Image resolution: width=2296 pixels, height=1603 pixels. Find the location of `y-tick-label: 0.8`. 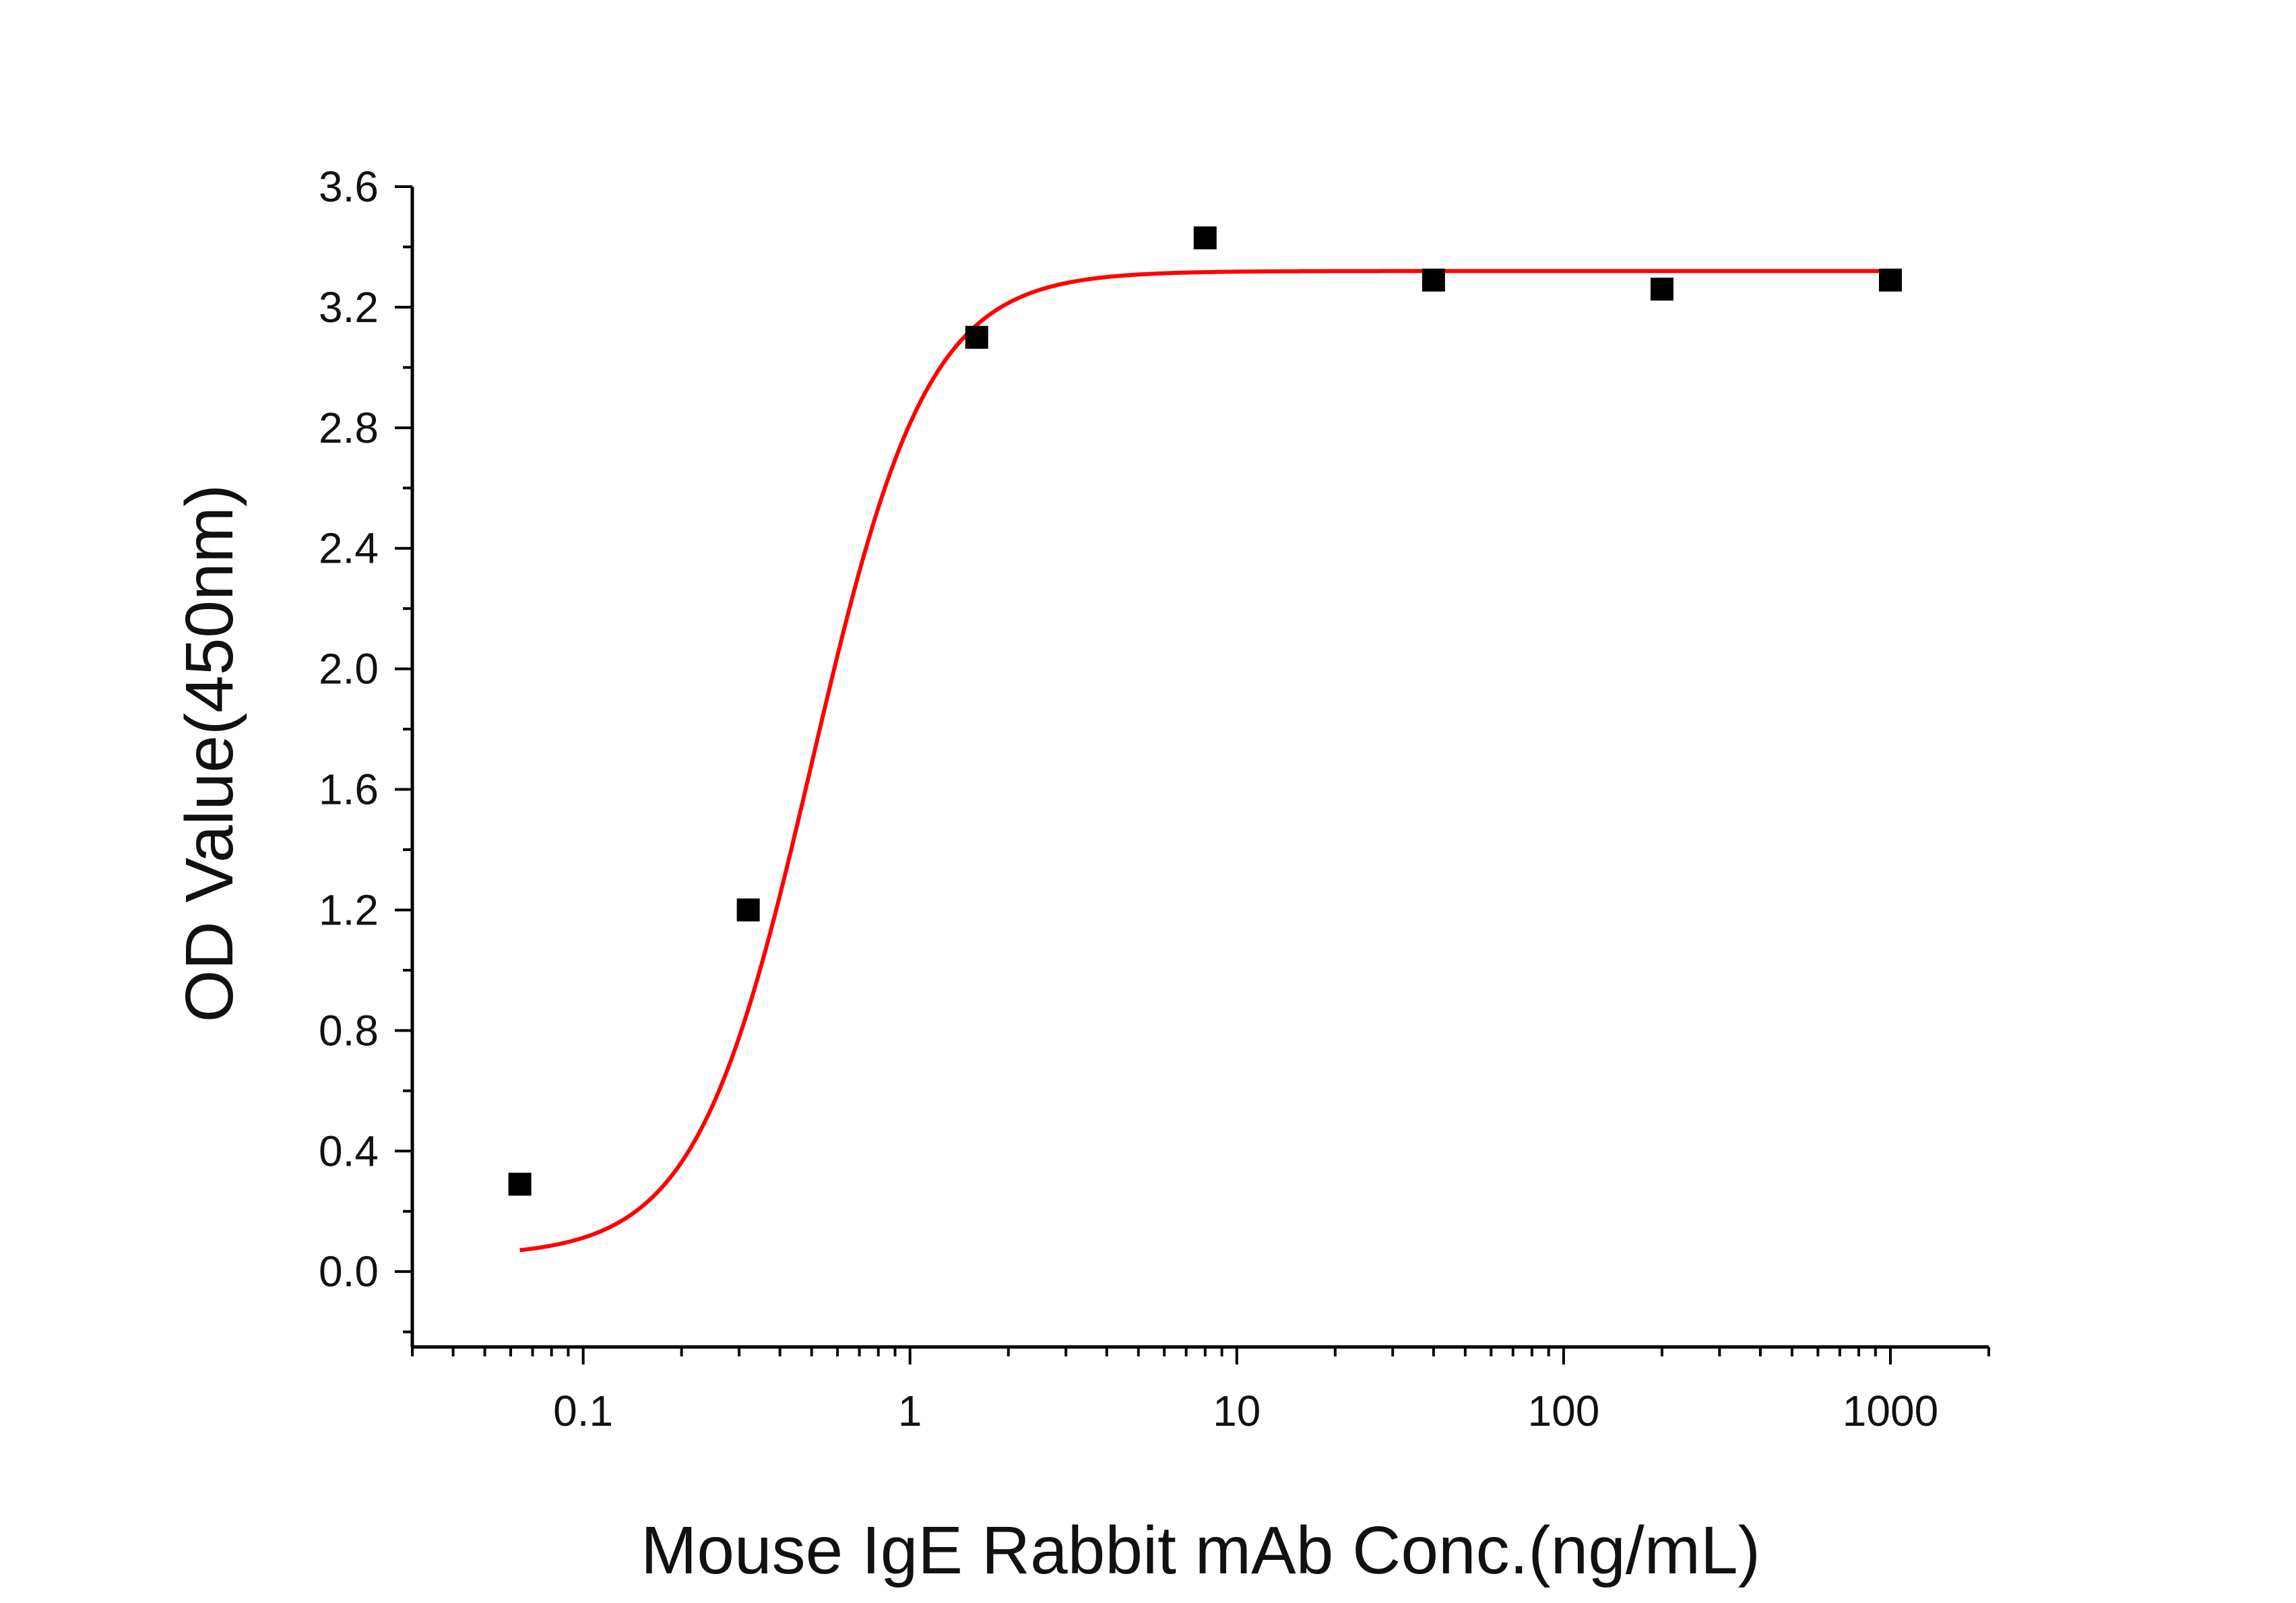

y-tick-label: 0.8 is located at coordinates (349, 1030).